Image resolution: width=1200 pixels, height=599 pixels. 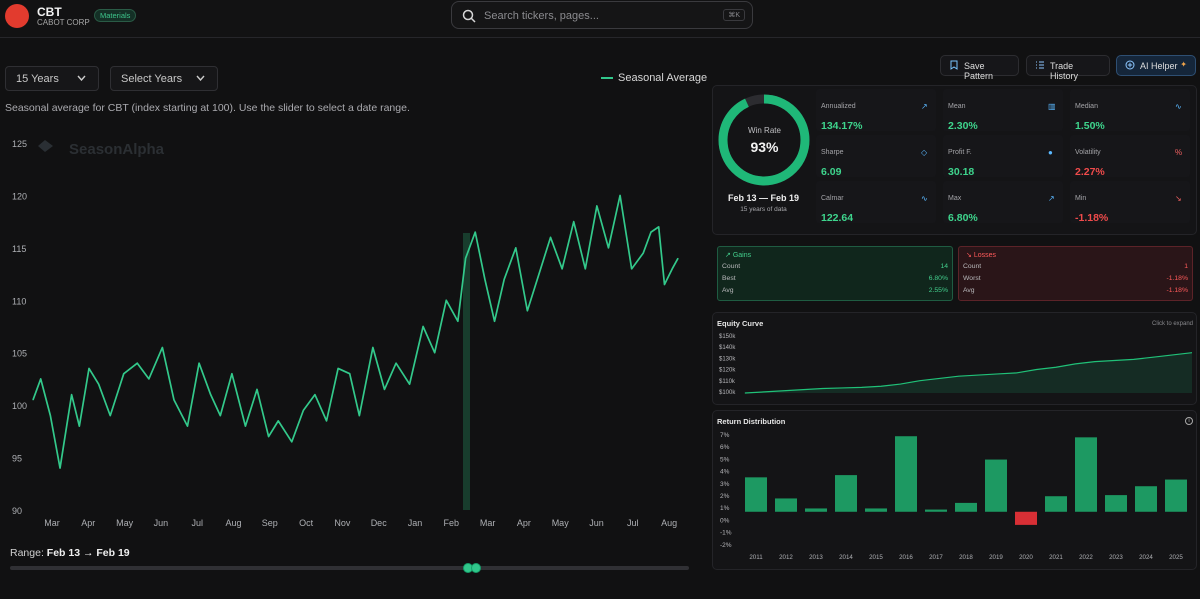 I want to click on metric-card: Mean 2.30% ▥, so click(x=1003, y=110).